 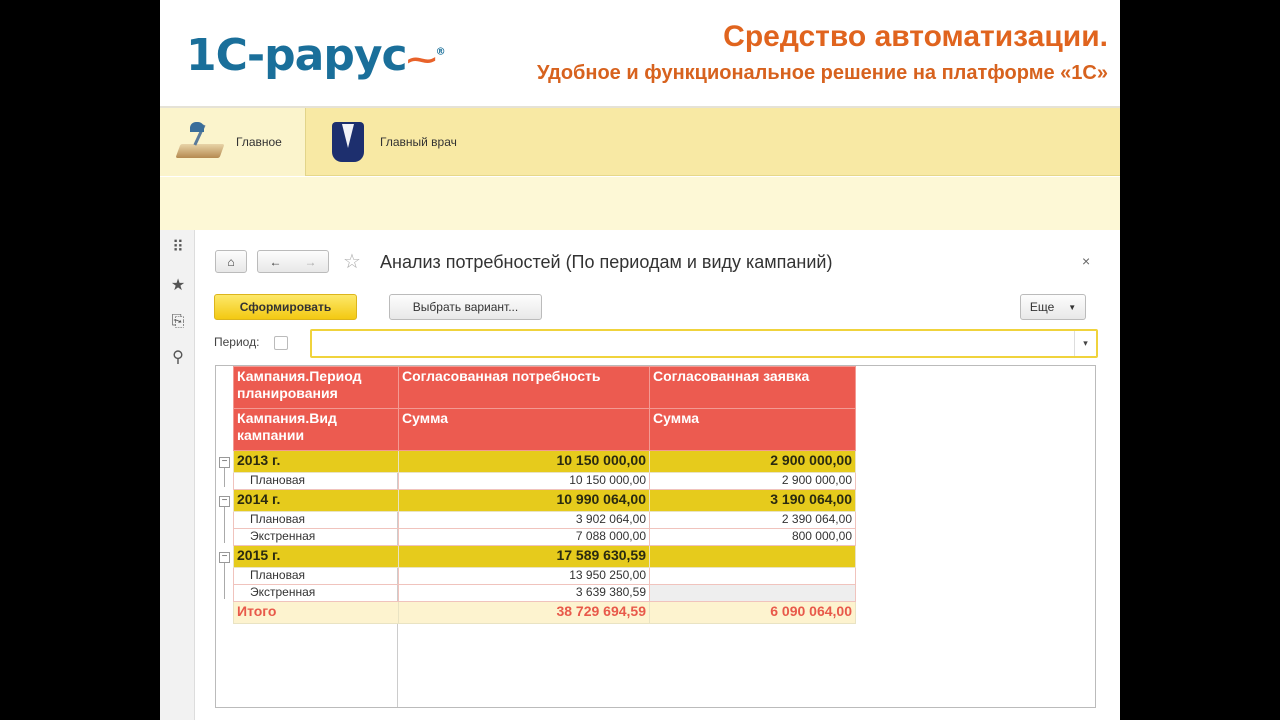 I want to click on generate-button: Сформировать, so click(x=285, y=307).